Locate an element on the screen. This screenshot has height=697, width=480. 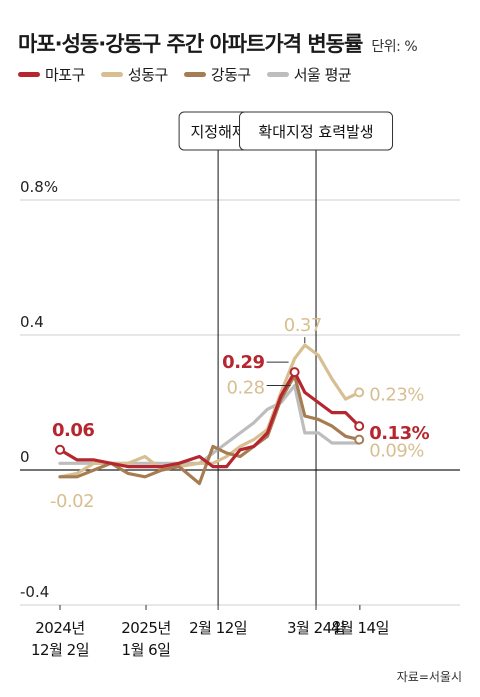
data-label: 0.28 is located at coordinates (246, 388).